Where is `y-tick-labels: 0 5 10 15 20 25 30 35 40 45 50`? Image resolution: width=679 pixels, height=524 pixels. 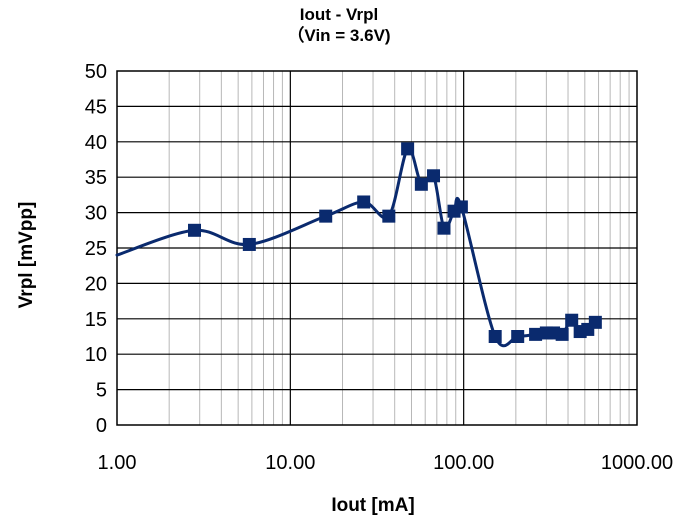
y-tick-labels: 0 5 10 15 20 25 30 35 40 45 50 is located at coordinates (96, 249).